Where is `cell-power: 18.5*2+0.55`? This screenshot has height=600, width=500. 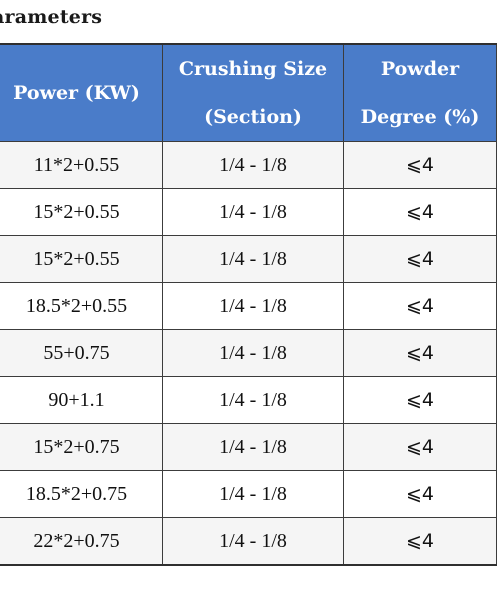
cell-power: 18.5*2+0.55 is located at coordinates (81, 306).